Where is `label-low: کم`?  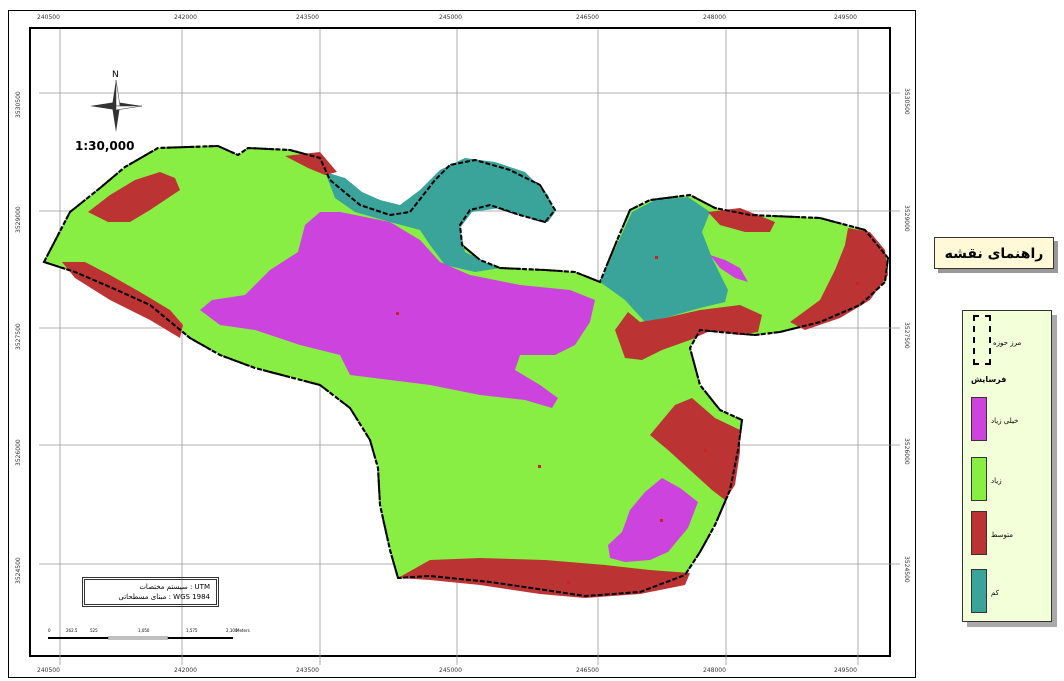
label-low: کم is located at coordinates (995, 593).